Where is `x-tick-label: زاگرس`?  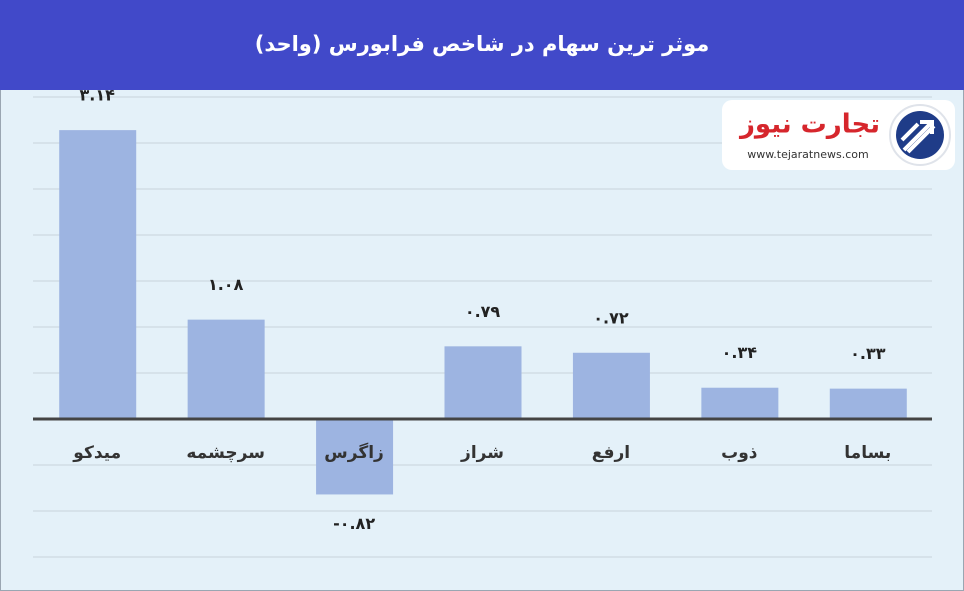 x-tick-label: زاگرس is located at coordinates (354, 452).